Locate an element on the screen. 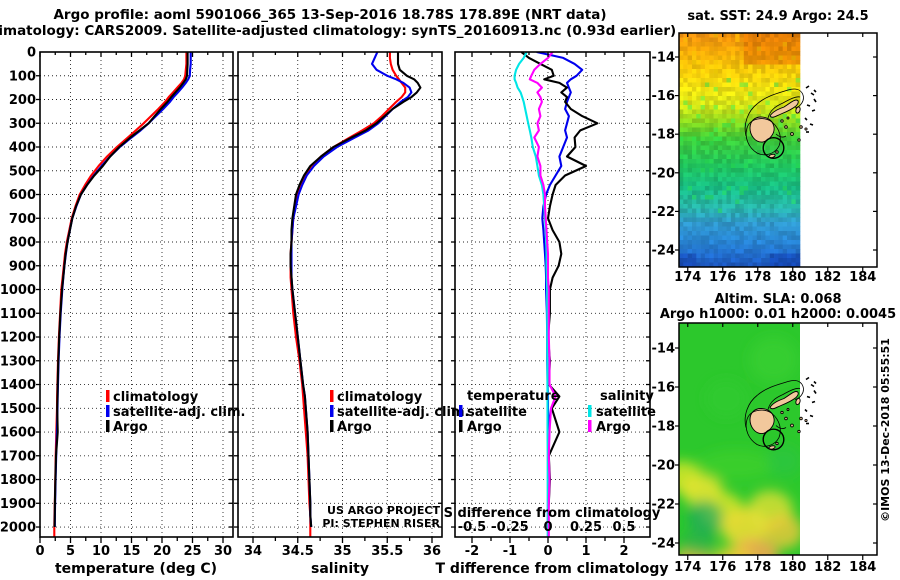 The image size is (900, 580). salinity-axis-label: salinity is located at coordinates (340, 569).